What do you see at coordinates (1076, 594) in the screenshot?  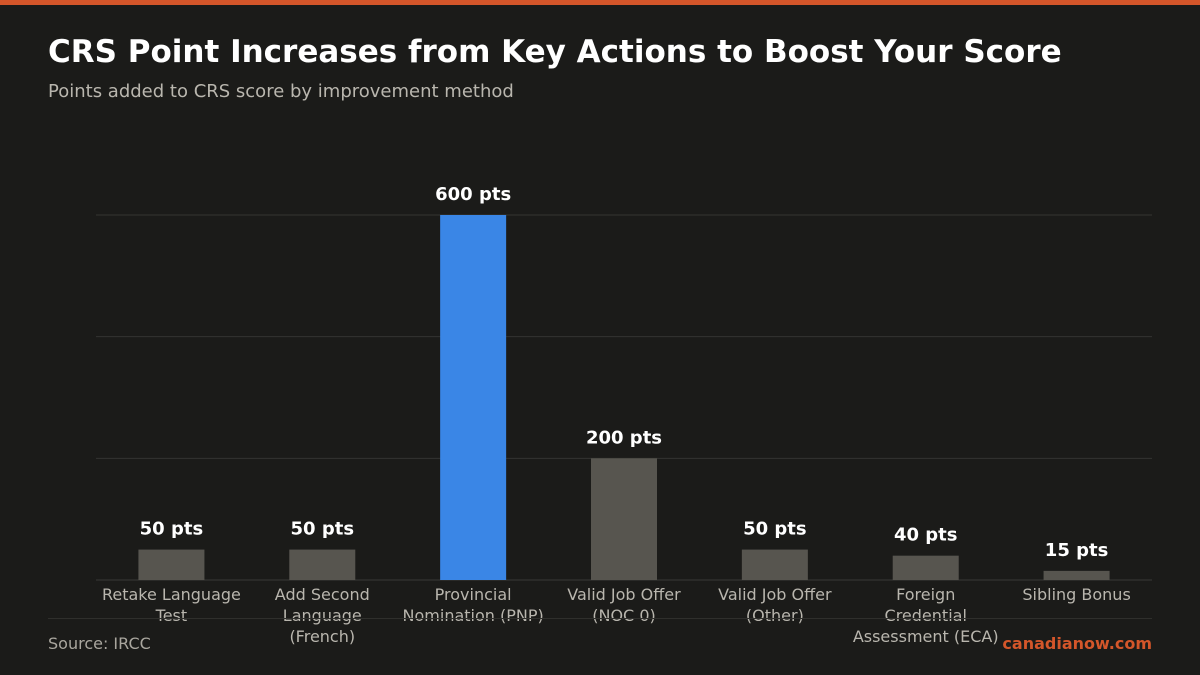 I see `x-tick-label: Sibling Bonus` at bounding box center [1076, 594].